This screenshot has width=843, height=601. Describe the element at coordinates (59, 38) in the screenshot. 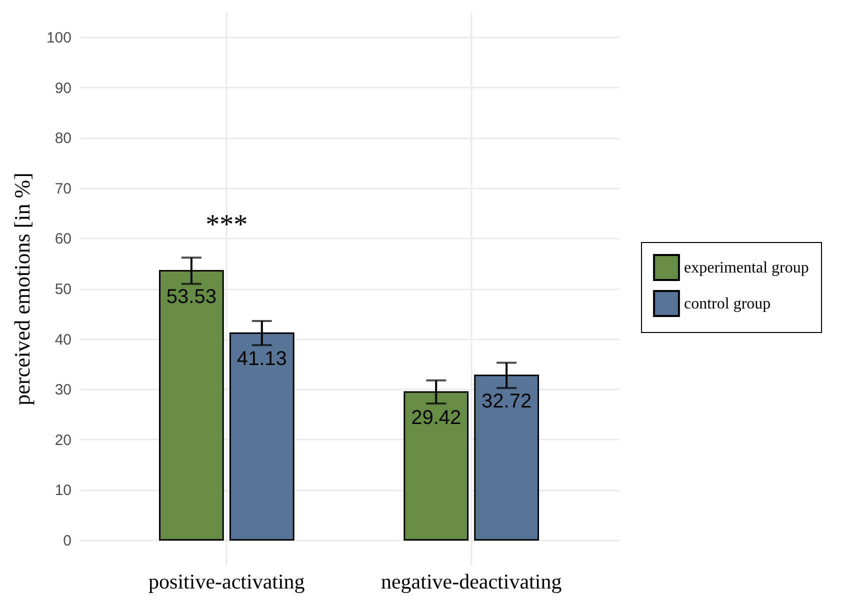

I see `y-tick-label: 100` at that location.